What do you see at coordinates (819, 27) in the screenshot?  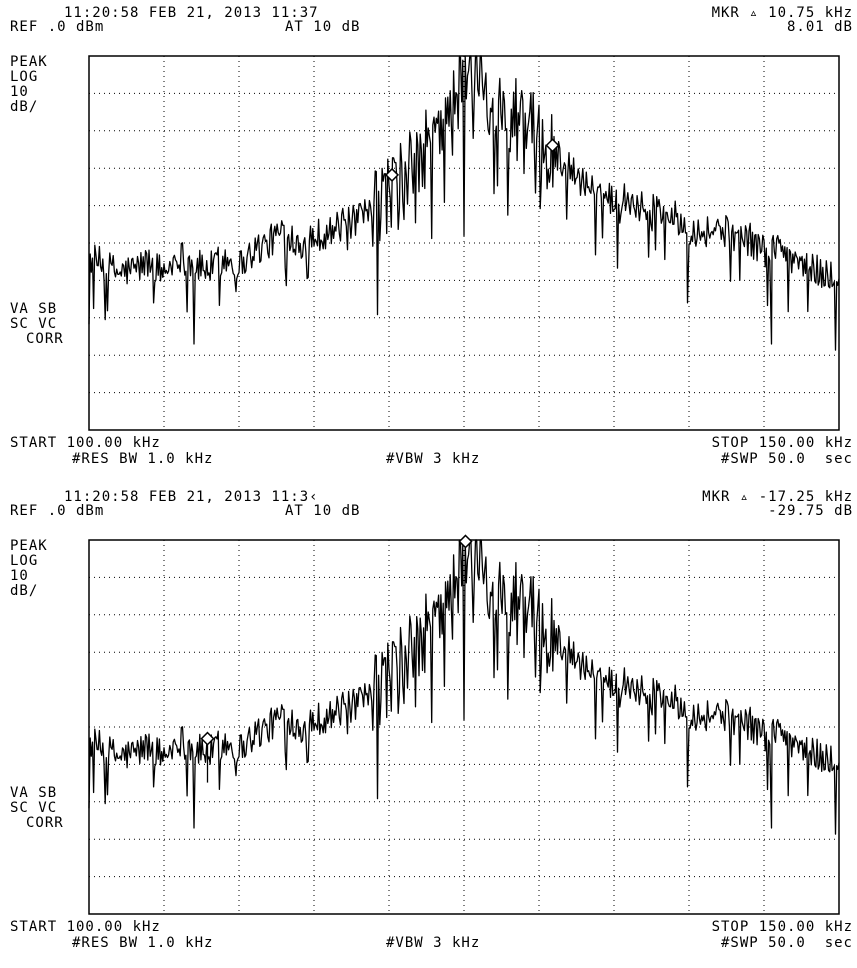 I see `marker-delta-level: 8.01 dB` at bounding box center [819, 27].